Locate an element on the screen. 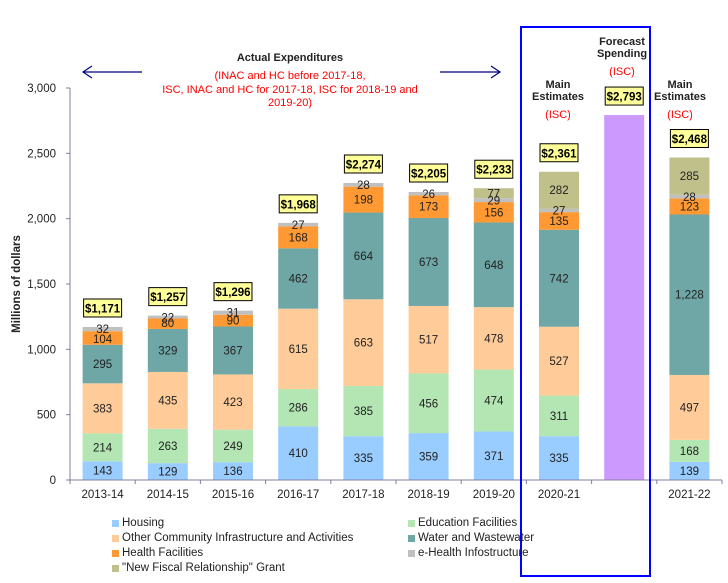 This screenshot has height=583, width=728. main-estimates-2020-line-2: Estimates is located at coordinates (558, 97).